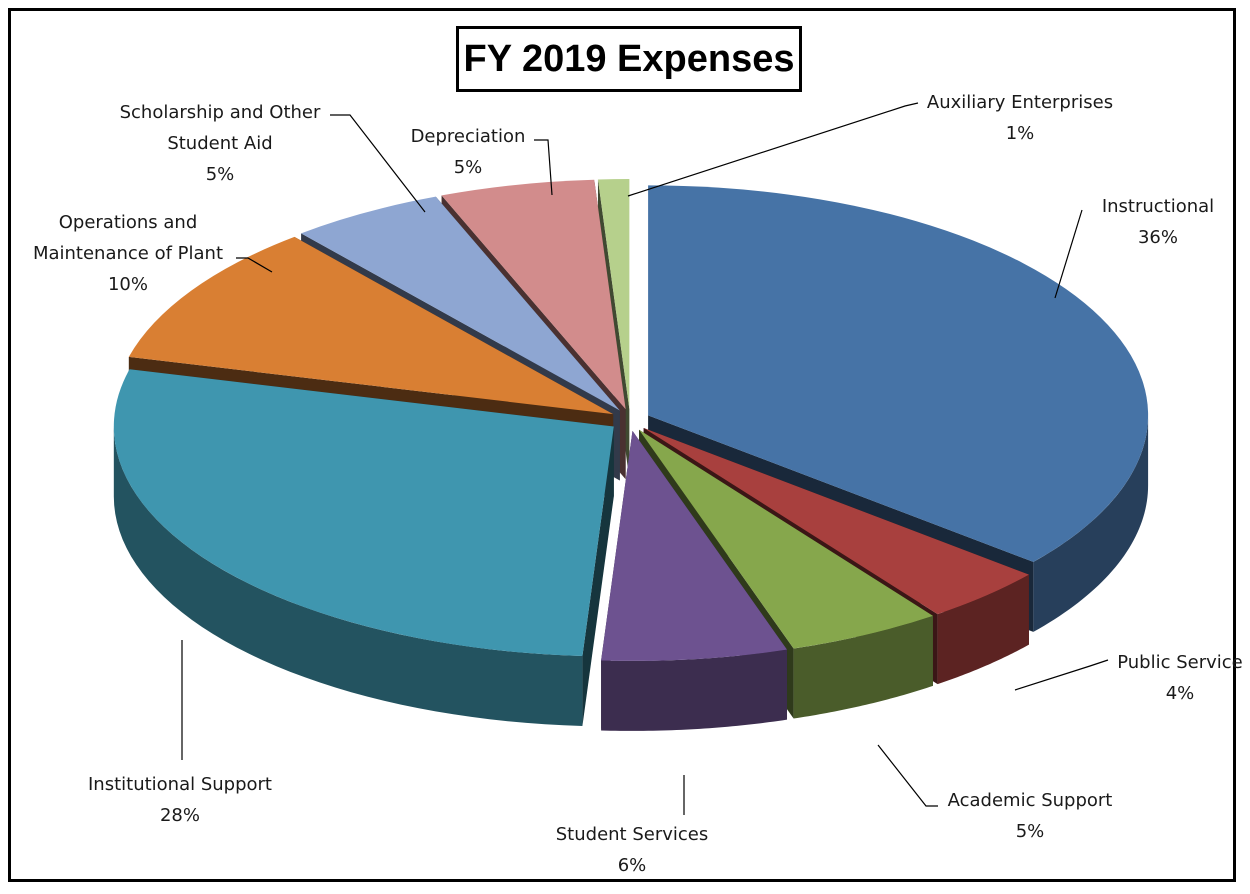  Describe the element at coordinates (694, 545) in the screenshot. I see `pie-slice-student-services` at that location.